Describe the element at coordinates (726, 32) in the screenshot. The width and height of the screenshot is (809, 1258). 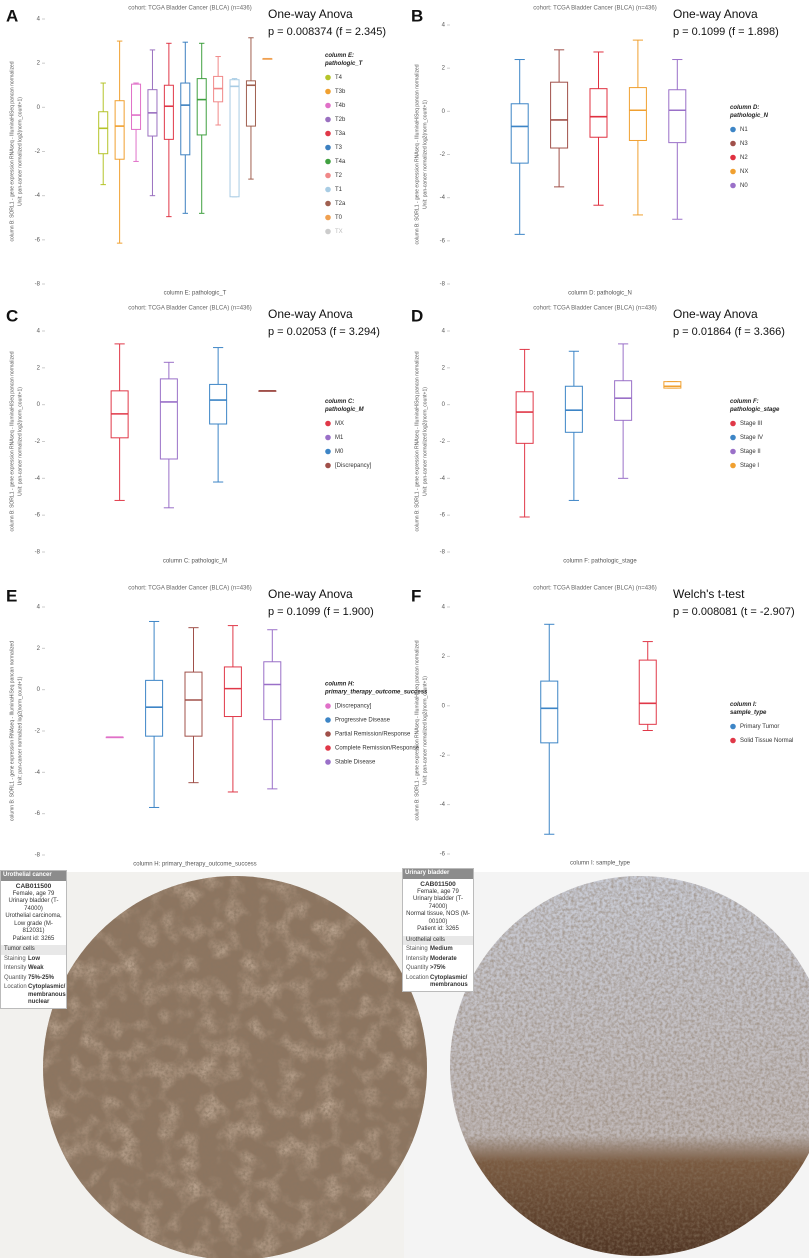
I see `annotation: p = 0.1099 (f = 1.898)` at that location.